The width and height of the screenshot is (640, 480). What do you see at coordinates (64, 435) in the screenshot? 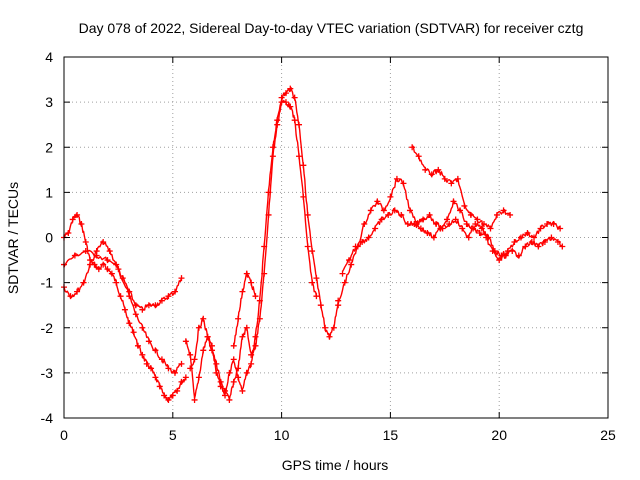
I see `x-tick-label: 0` at bounding box center [64, 435].